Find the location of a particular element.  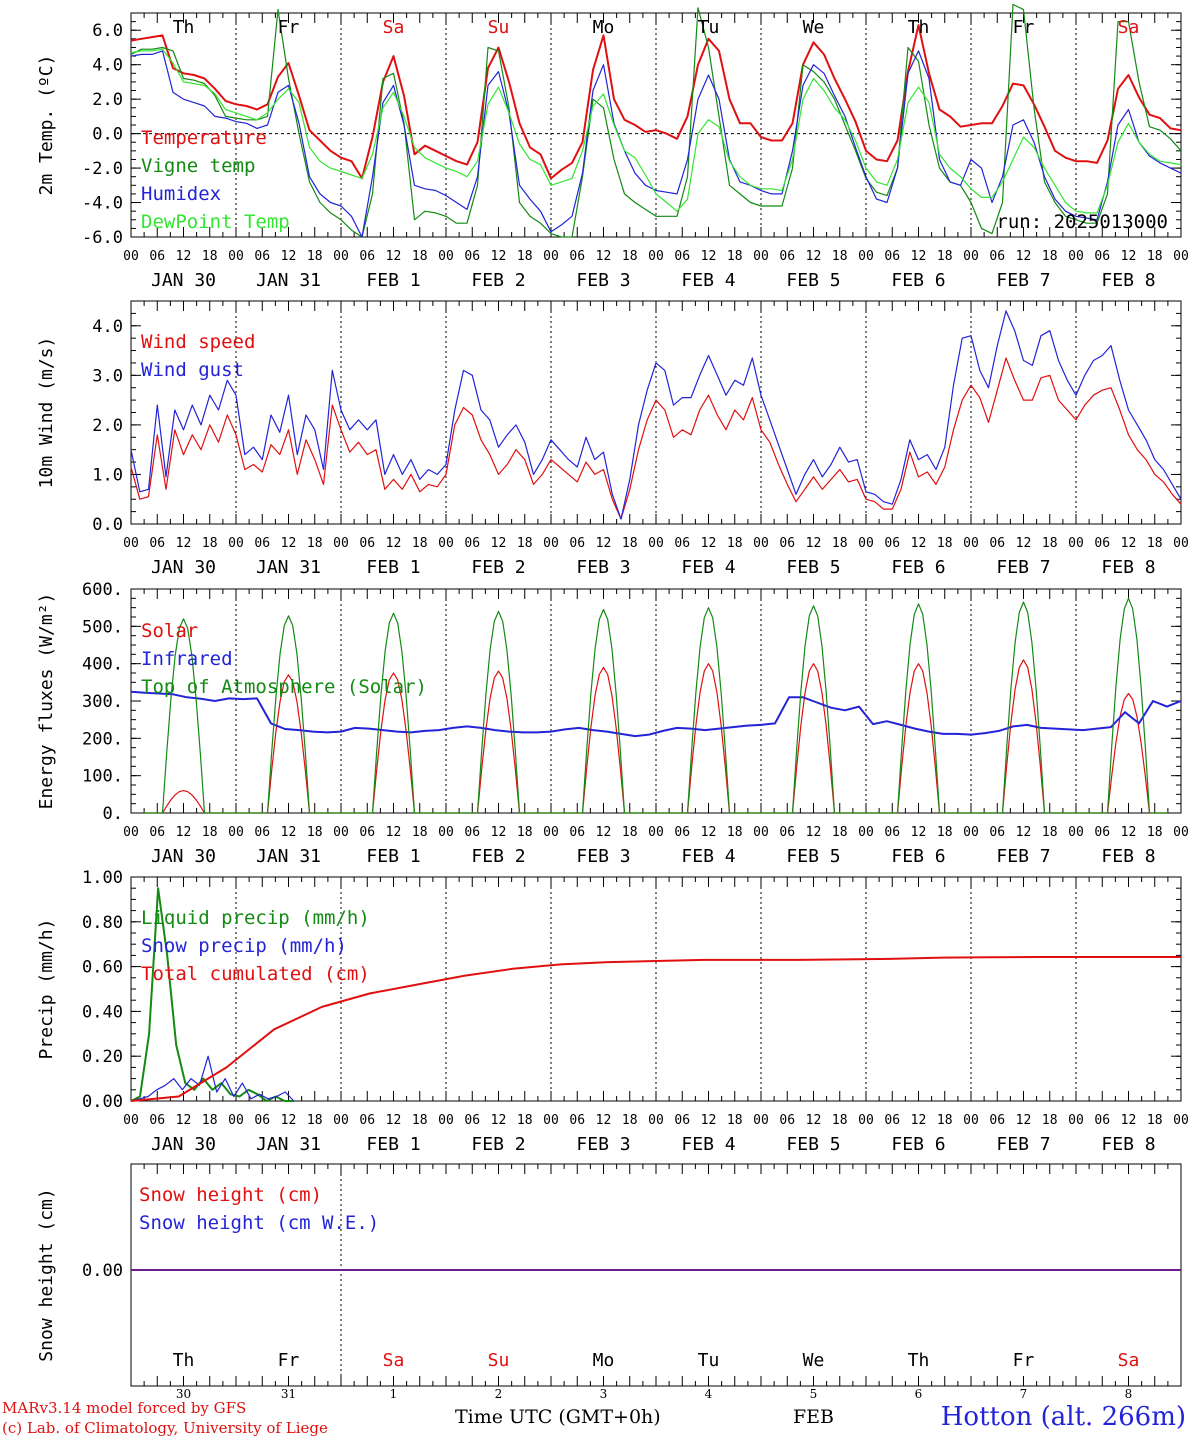

y-axis-label: 2m Temp. (ºC) is located at coordinates (46, 125).